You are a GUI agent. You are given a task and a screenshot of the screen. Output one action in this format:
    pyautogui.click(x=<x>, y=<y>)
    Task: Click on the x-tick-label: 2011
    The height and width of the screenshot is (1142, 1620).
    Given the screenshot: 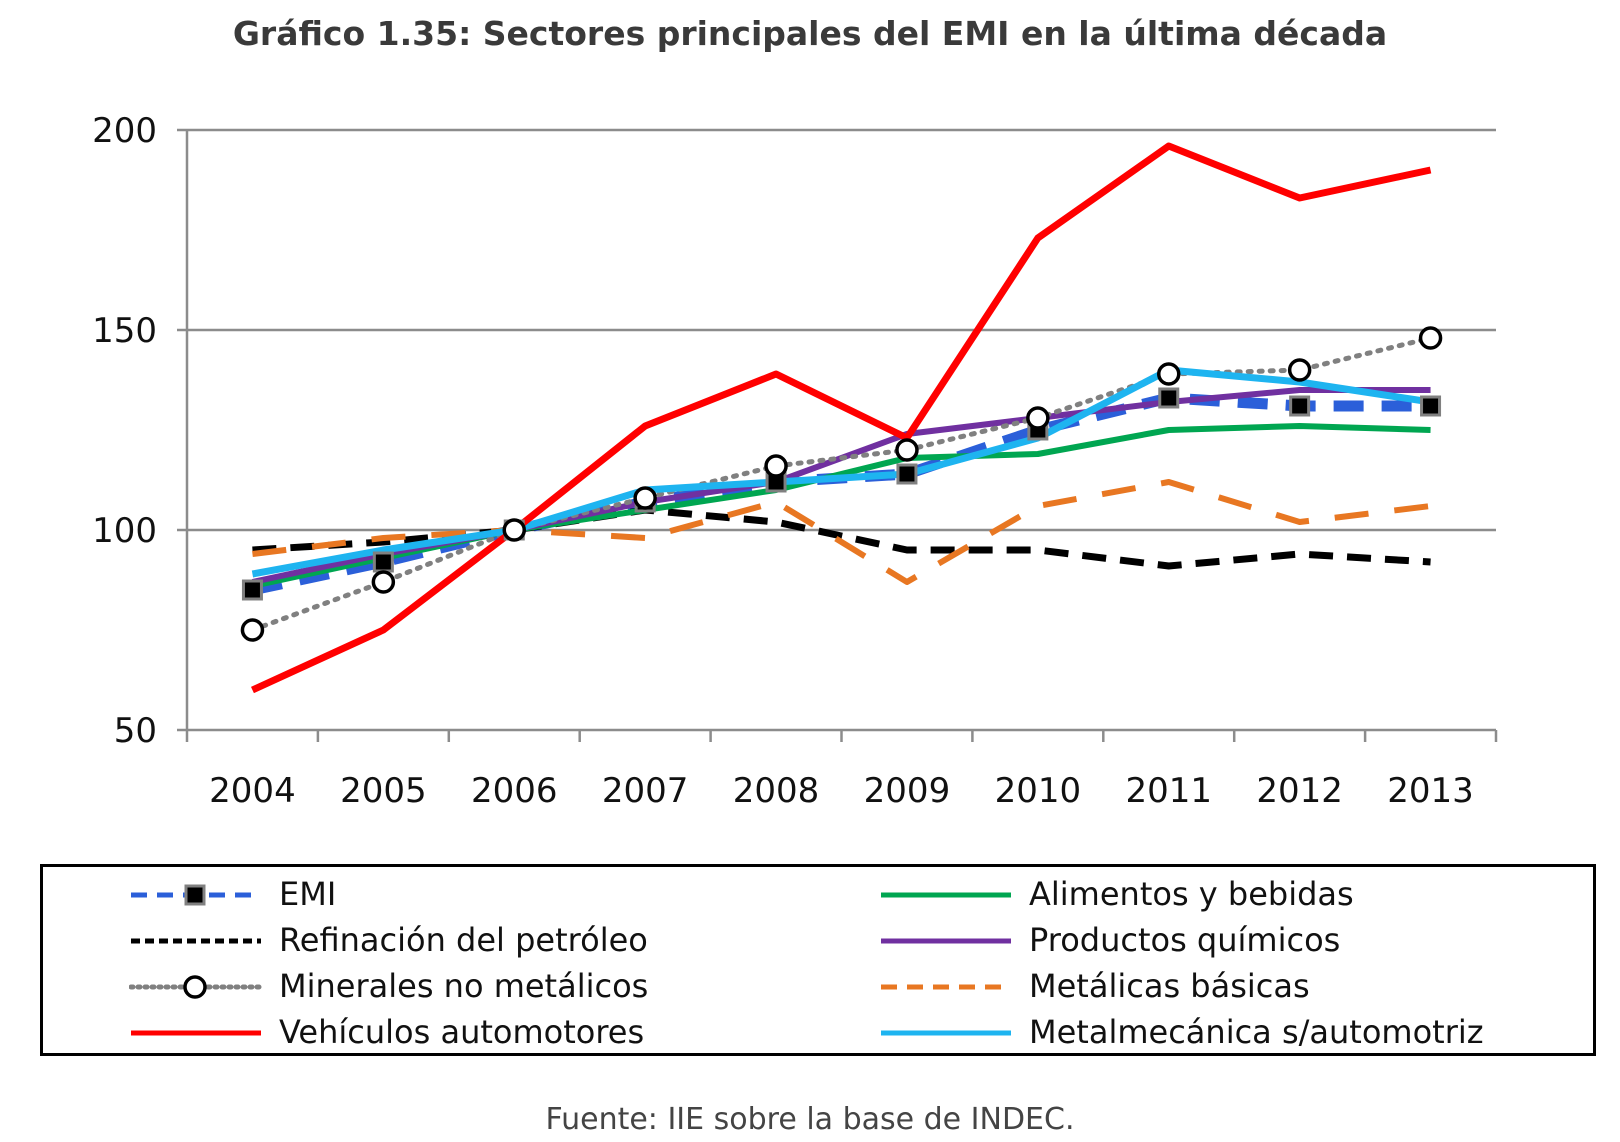 What is the action you would take?
    pyautogui.click(x=1168, y=791)
    